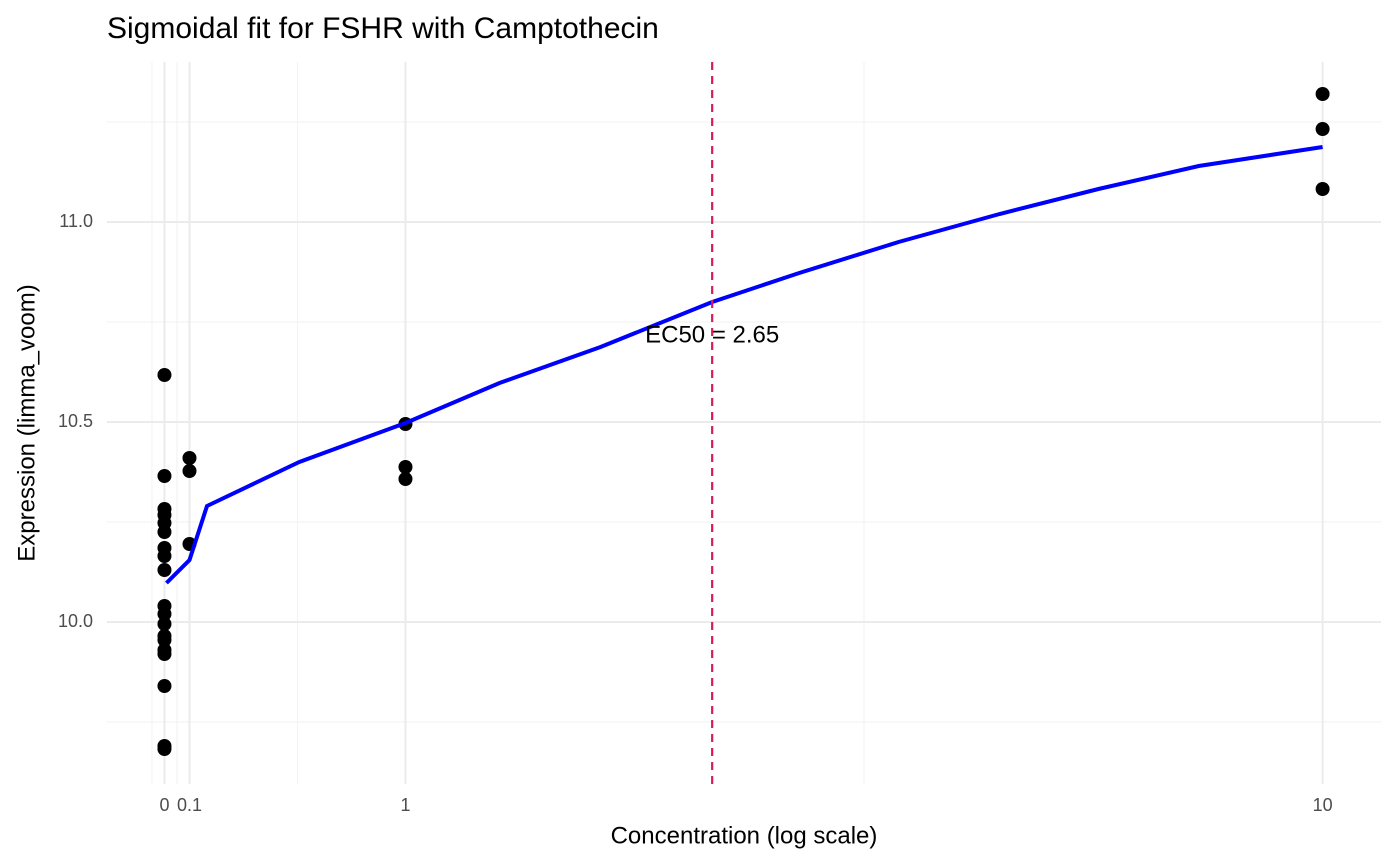 This screenshot has height=866, width=1400. What do you see at coordinates (26, 422) in the screenshot?
I see `y-axis-title: Expression (limma_voom)` at bounding box center [26, 422].